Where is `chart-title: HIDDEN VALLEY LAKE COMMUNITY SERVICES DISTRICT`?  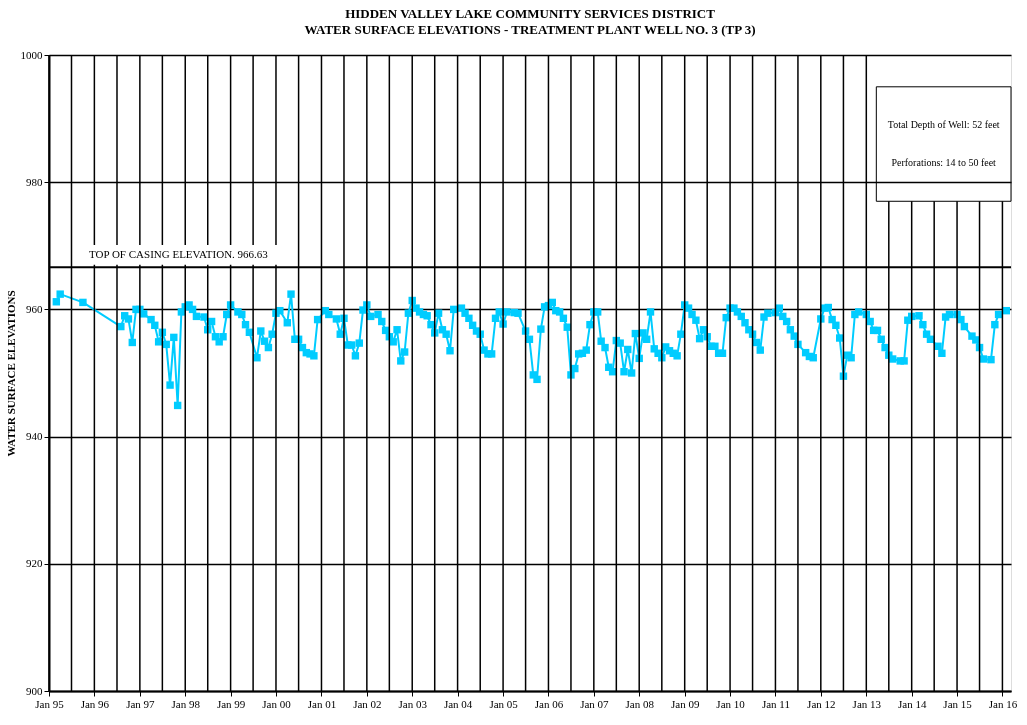 chart-title: HIDDEN VALLEY LAKE COMMUNITY SERVICES DISTRICT is located at coordinates (530, 13).